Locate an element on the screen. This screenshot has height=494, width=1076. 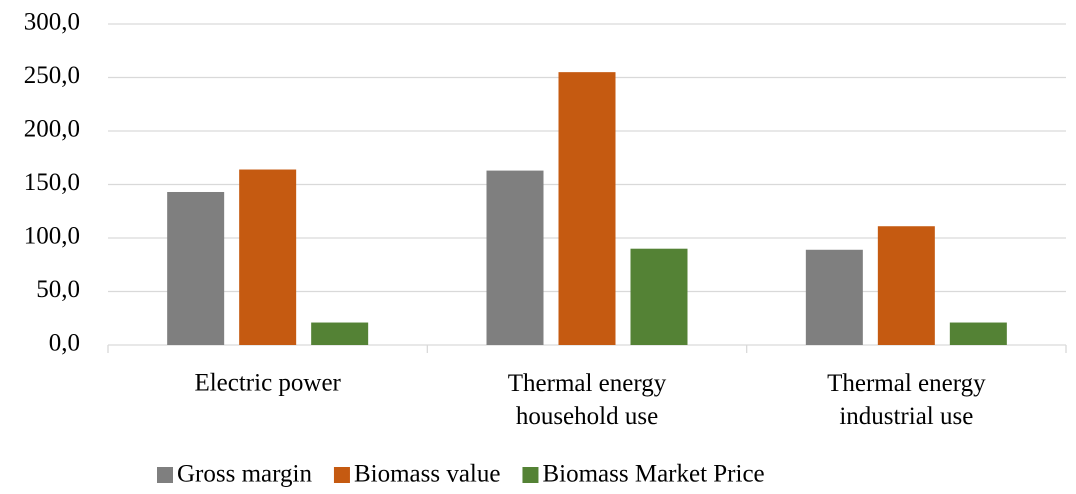
legend-label: Gross margin is located at coordinates (244, 474).